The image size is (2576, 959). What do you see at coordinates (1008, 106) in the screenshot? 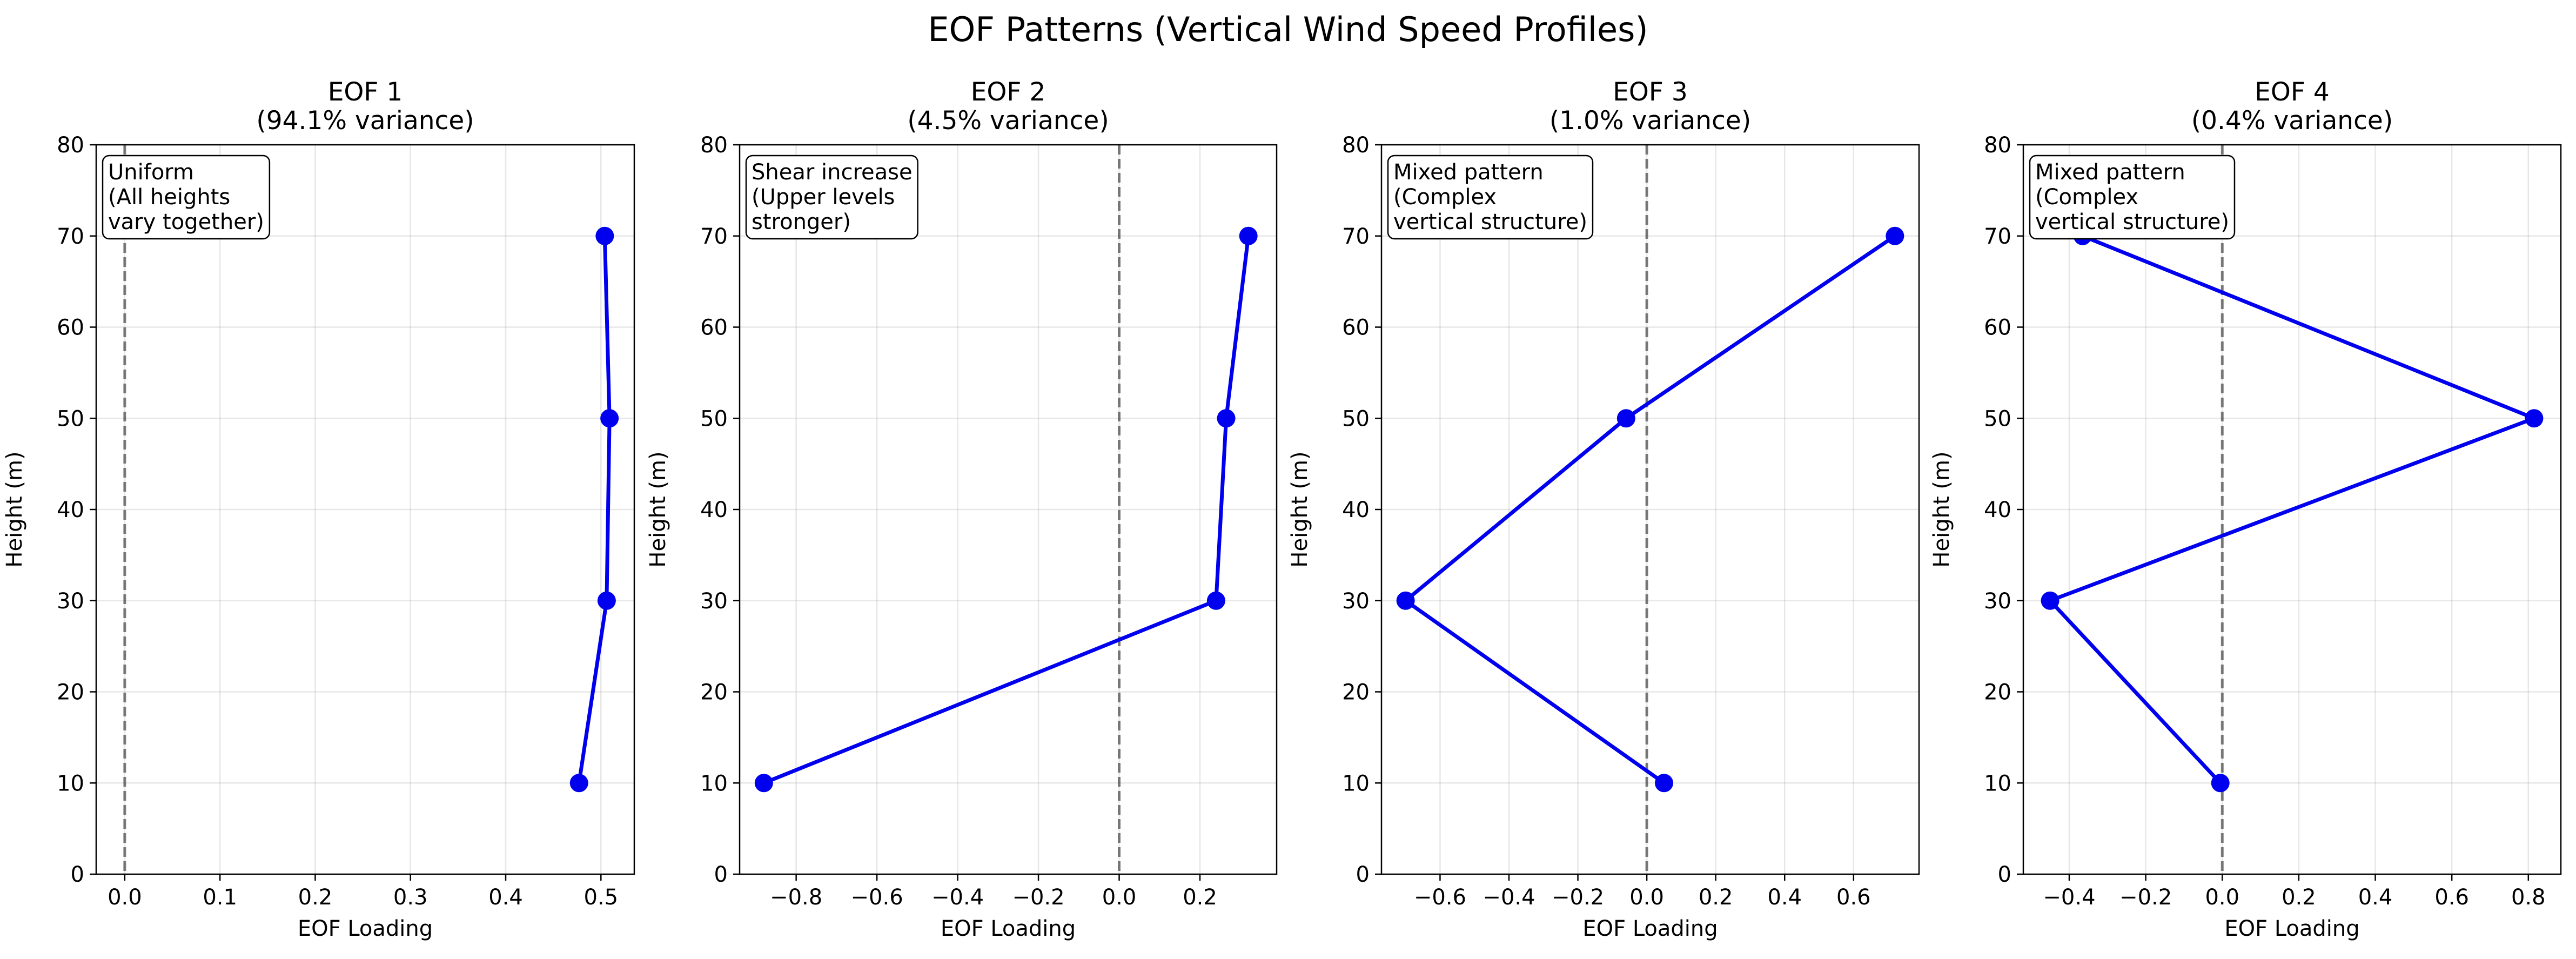
I see `panel-title: EOF 2 (4.5% variance)` at bounding box center [1008, 106].